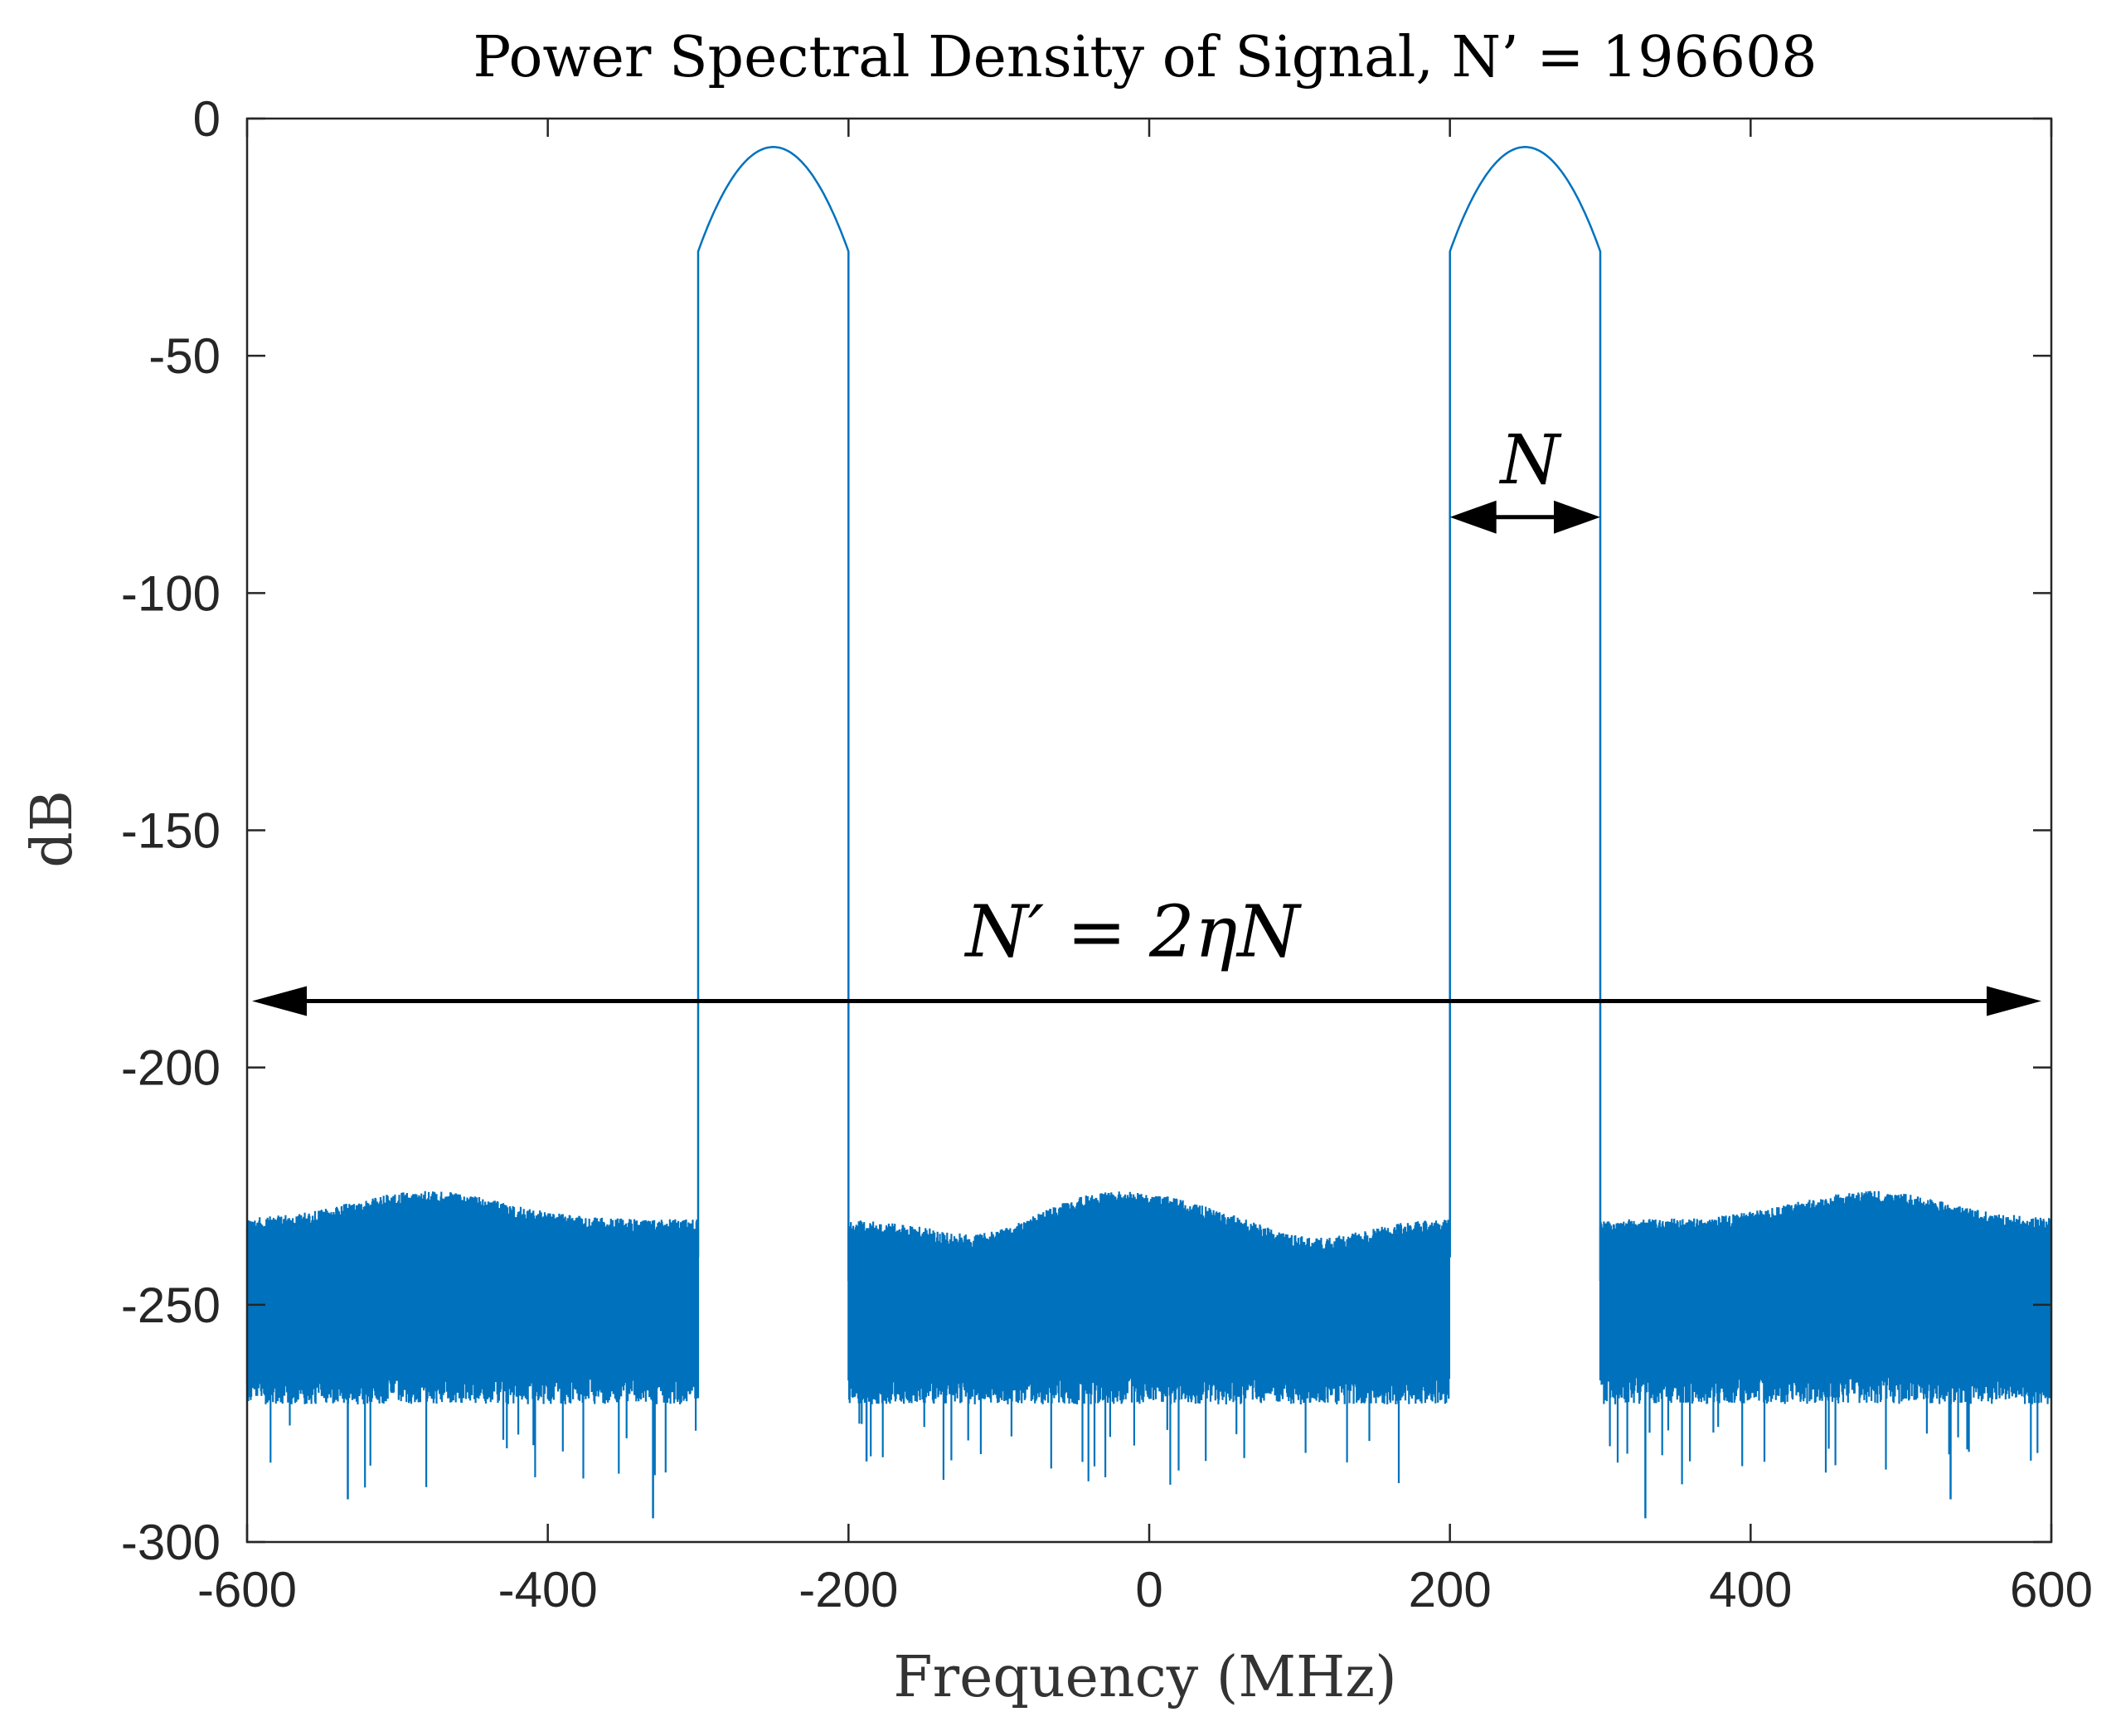  I want to click on total-span-arrow-right, so click(2014, 1001).